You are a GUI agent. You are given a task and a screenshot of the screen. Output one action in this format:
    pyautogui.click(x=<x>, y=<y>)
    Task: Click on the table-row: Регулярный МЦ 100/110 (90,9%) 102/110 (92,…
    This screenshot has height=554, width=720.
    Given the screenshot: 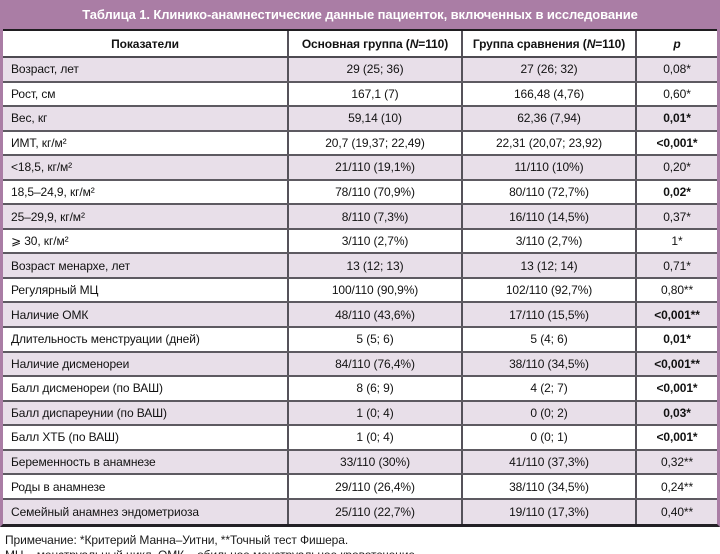 What is the action you would take?
    pyautogui.click(x=360, y=291)
    